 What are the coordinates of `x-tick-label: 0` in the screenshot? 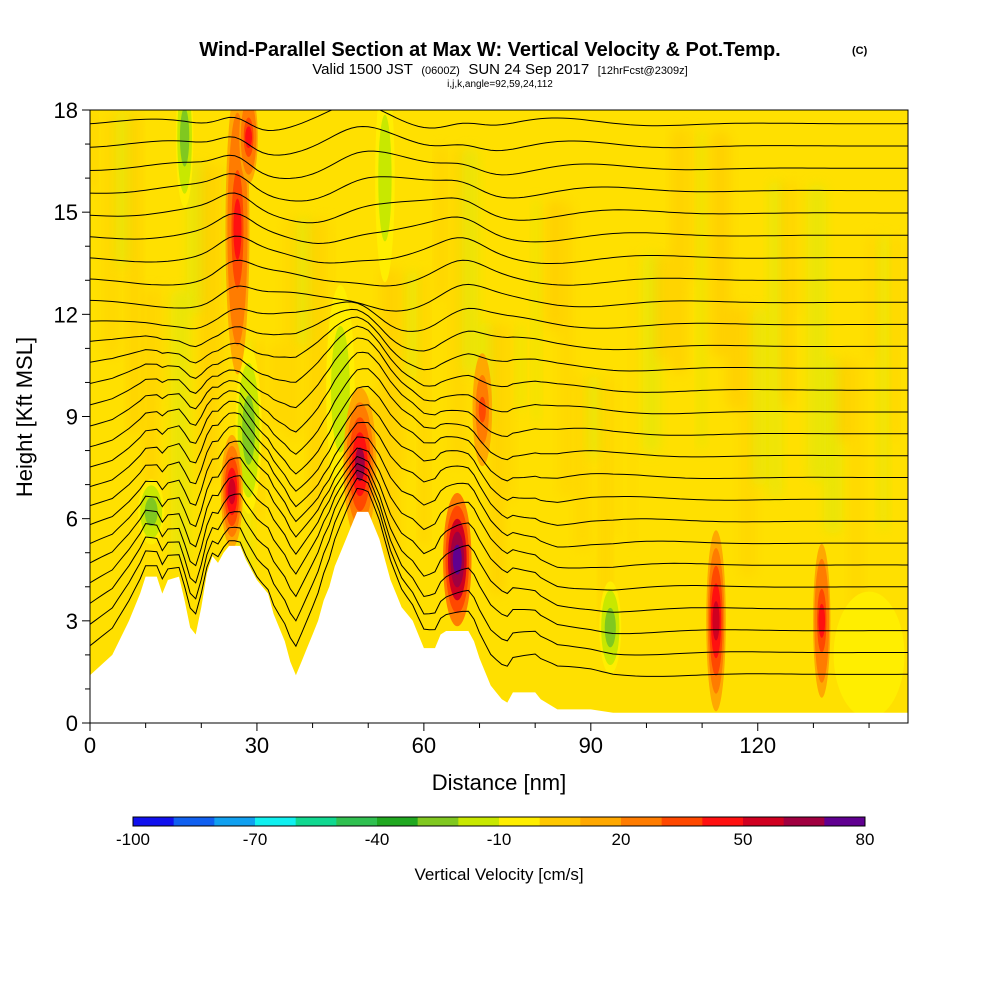 It's located at (90, 745).